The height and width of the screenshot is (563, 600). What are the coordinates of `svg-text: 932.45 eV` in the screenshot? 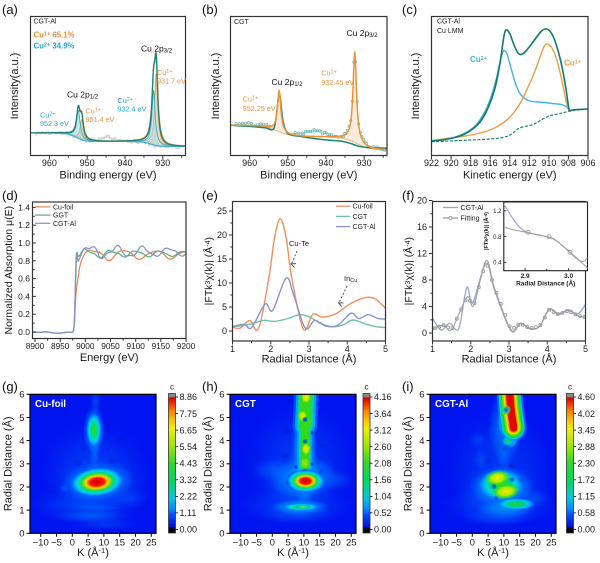 It's located at (337, 82).